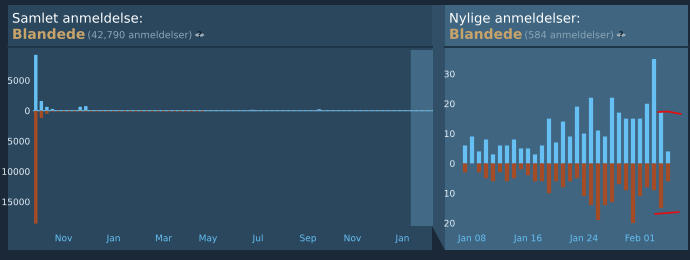  Describe the element at coordinates (16, 171) in the screenshot. I see `y-tick-label: 10000` at that location.